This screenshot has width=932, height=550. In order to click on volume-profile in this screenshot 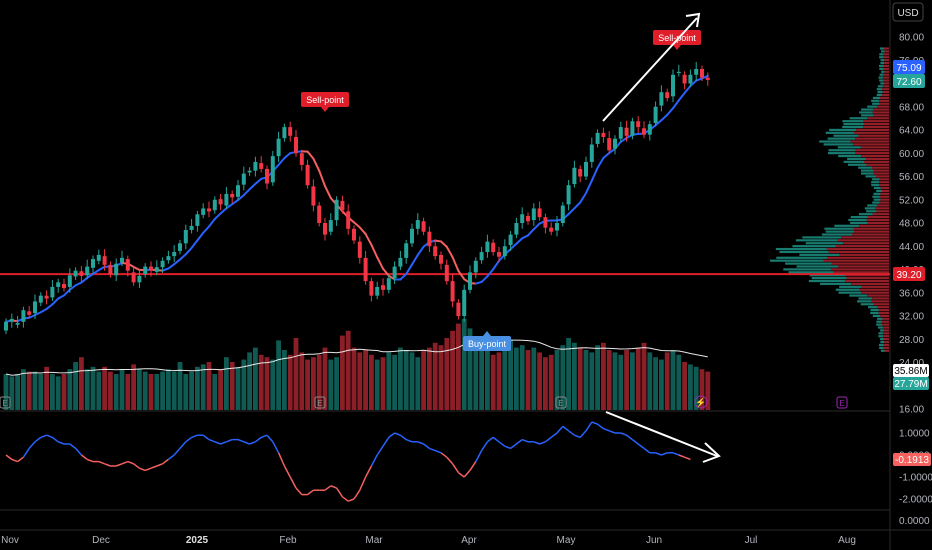, I will do `click(829, 199)`.